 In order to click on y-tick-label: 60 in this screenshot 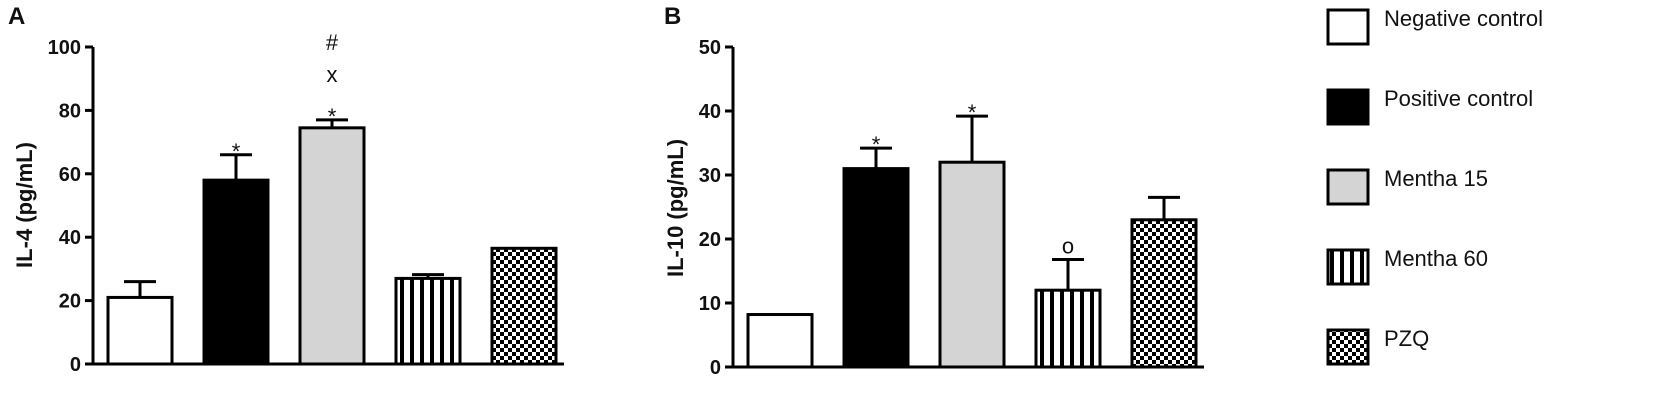, I will do `click(70, 175)`.